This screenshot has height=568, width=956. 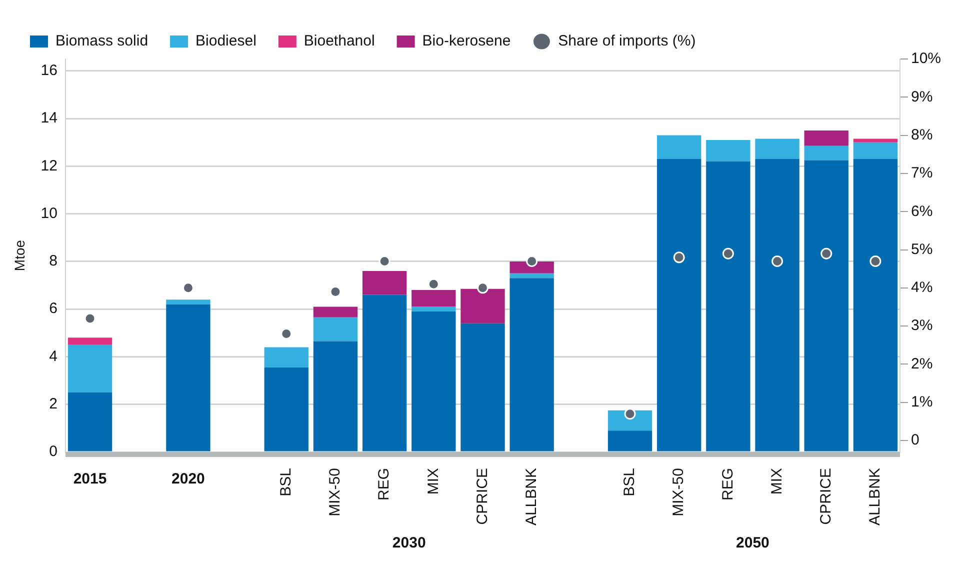 I want to click on y2-tick-label: 10%, so click(x=926, y=59).